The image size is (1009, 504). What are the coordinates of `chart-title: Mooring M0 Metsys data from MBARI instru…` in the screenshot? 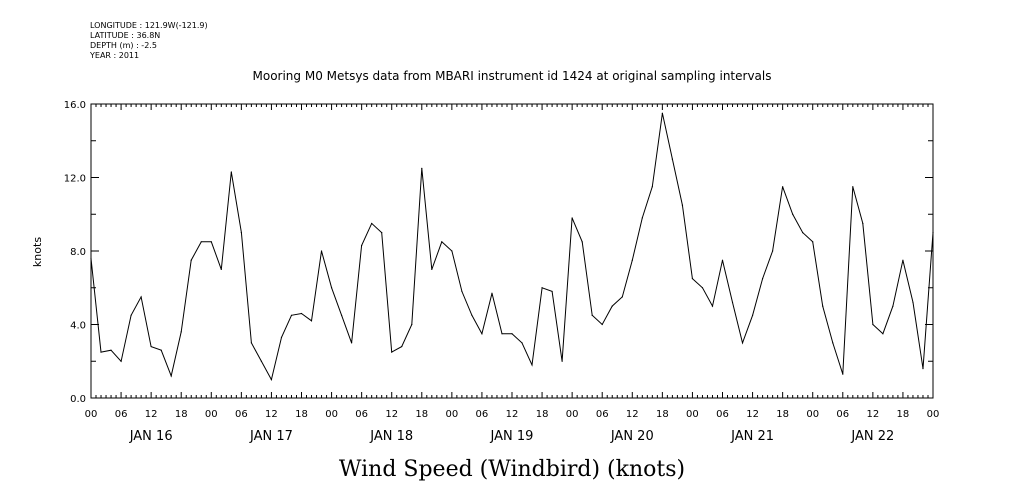 It's located at (512, 76).